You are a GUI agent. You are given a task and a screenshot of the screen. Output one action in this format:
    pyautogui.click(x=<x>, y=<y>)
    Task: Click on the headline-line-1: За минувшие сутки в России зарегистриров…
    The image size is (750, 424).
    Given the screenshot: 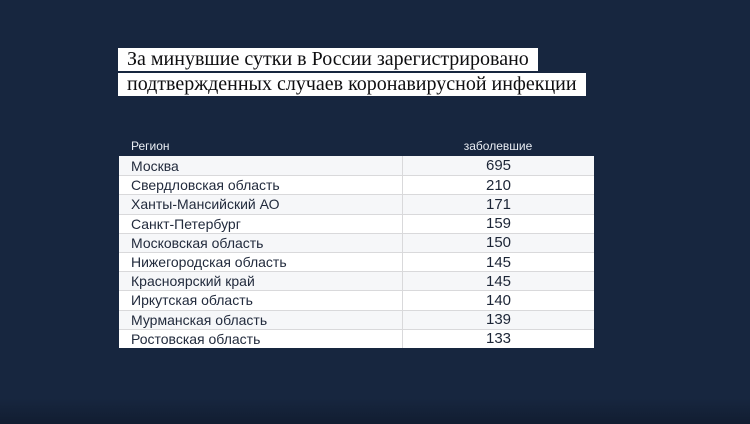 What is the action you would take?
    pyautogui.click(x=328, y=59)
    